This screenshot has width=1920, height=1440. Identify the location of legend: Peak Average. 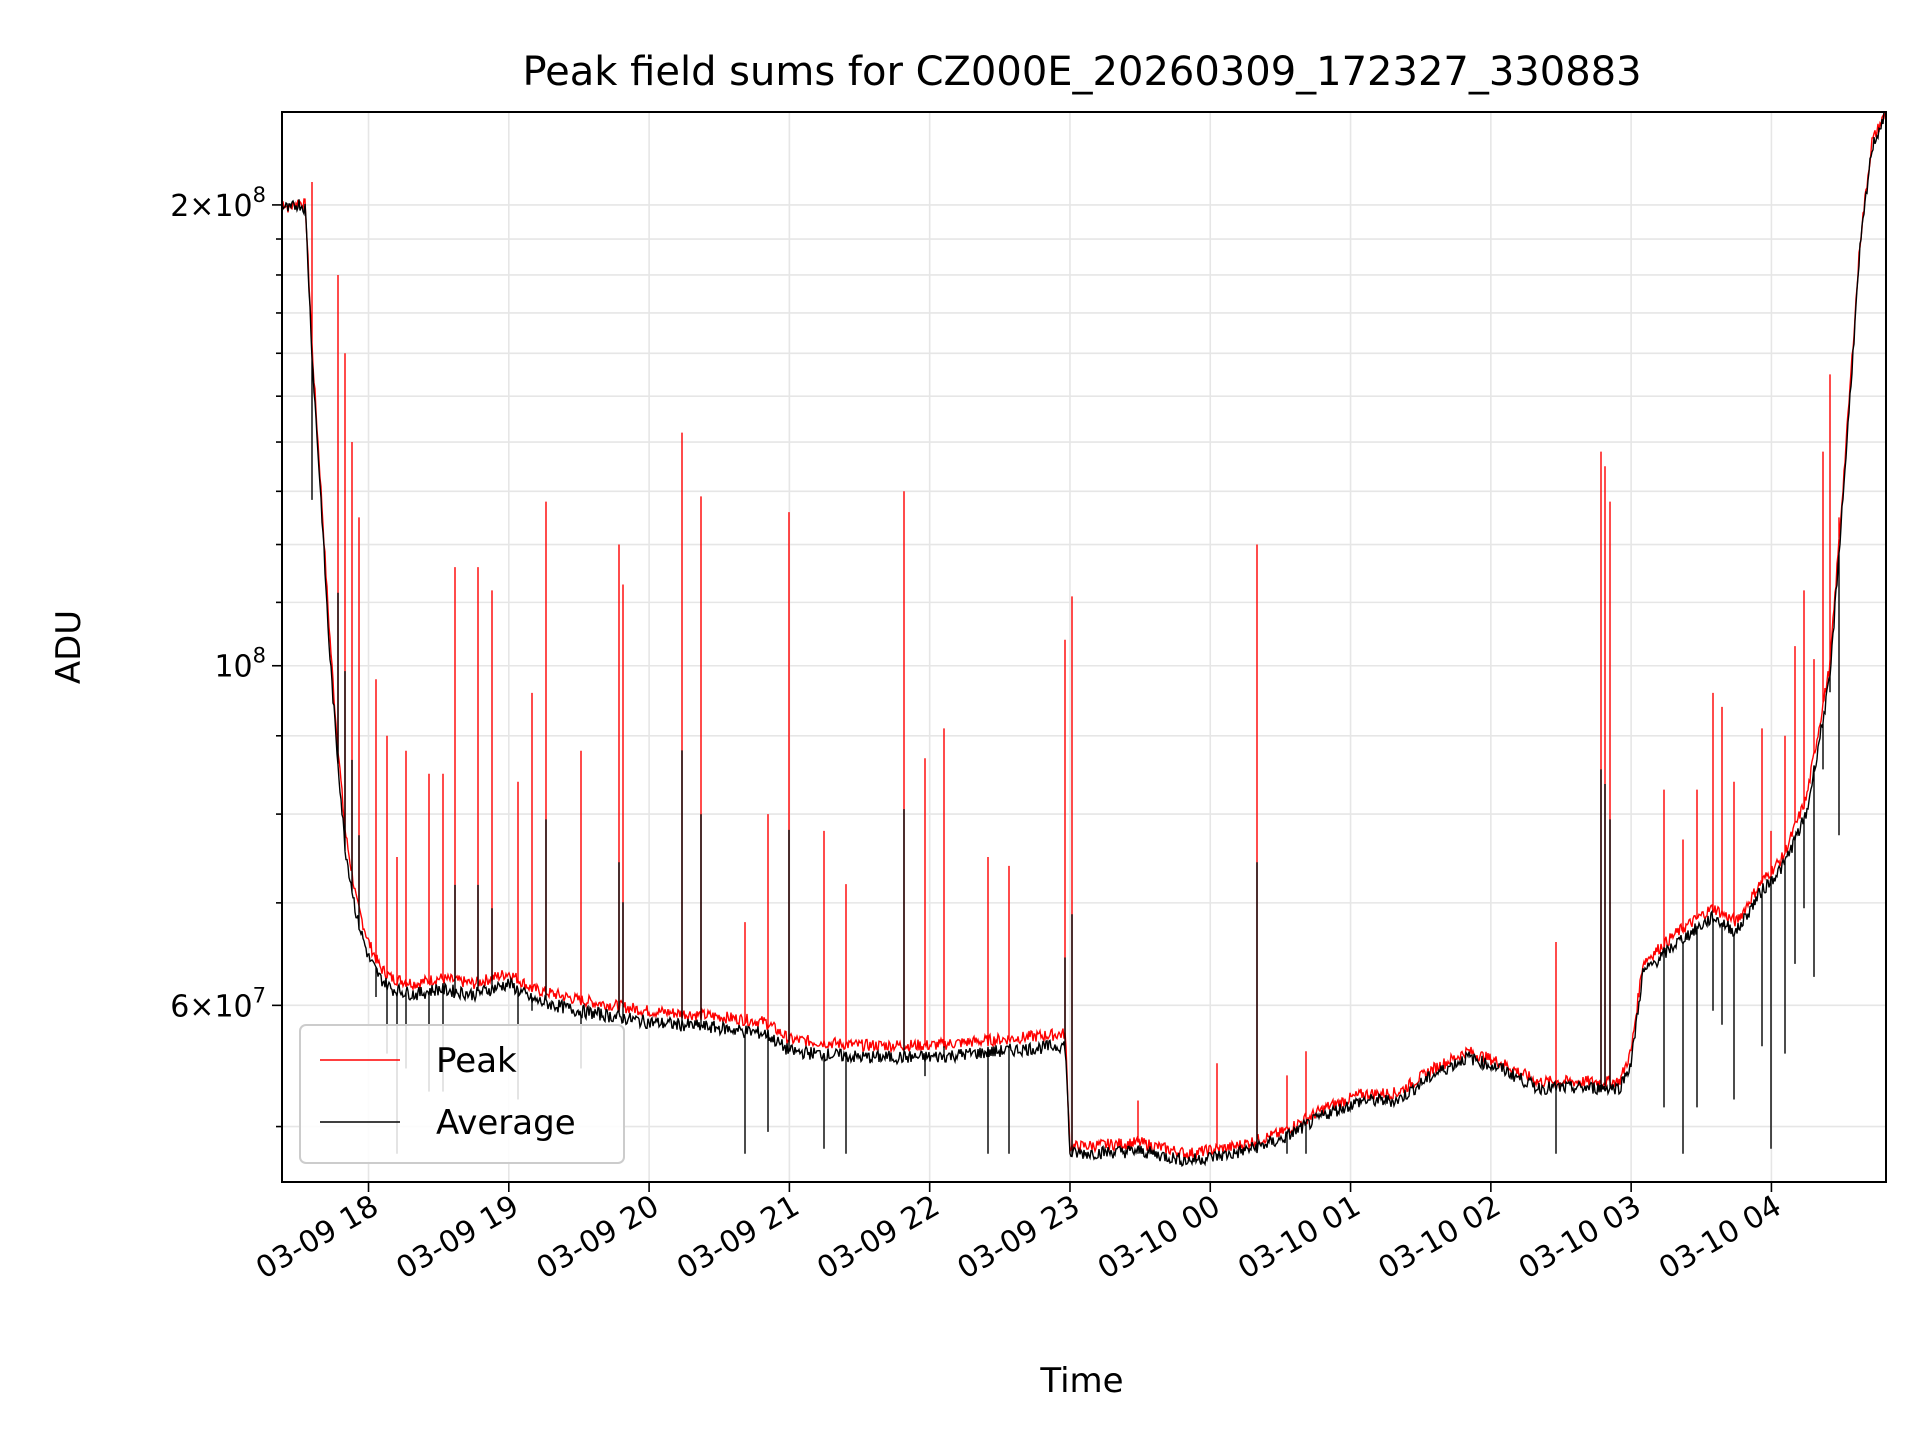
(462, 1094).